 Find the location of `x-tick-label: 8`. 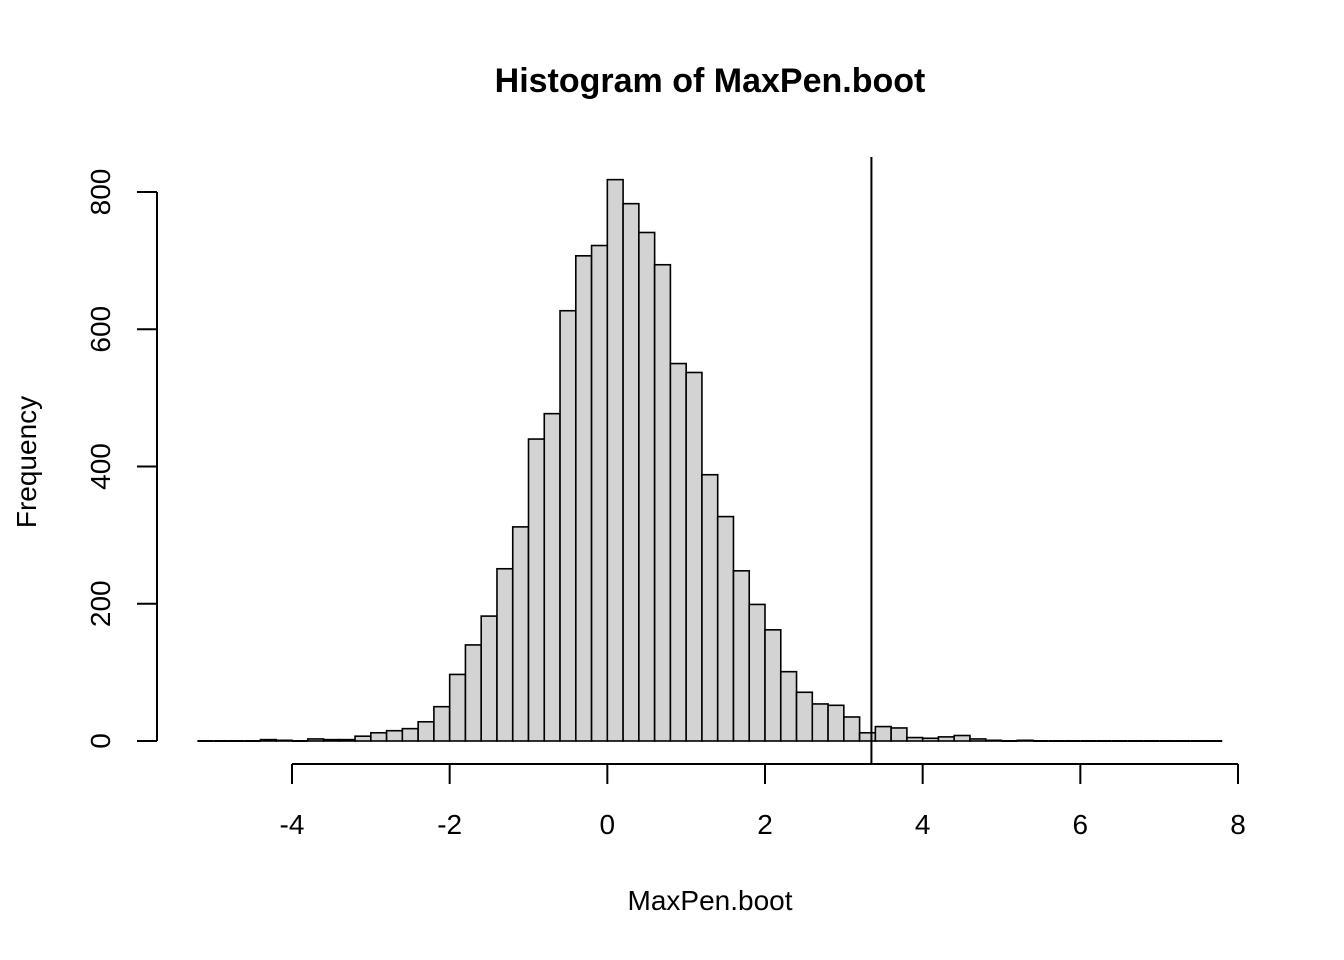

x-tick-label: 8 is located at coordinates (1238, 824).